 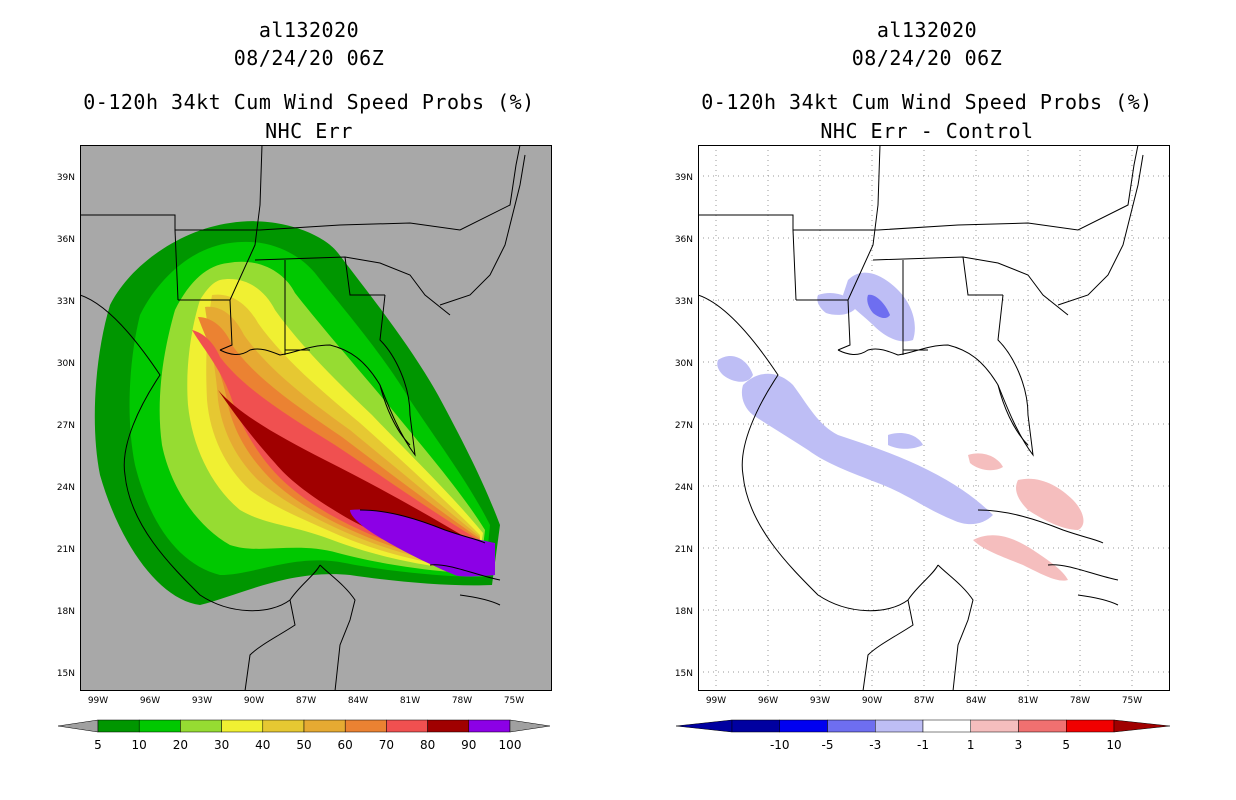 What do you see at coordinates (304, 745) in the screenshot?
I see `legend-label: 50` at bounding box center [304, 745].